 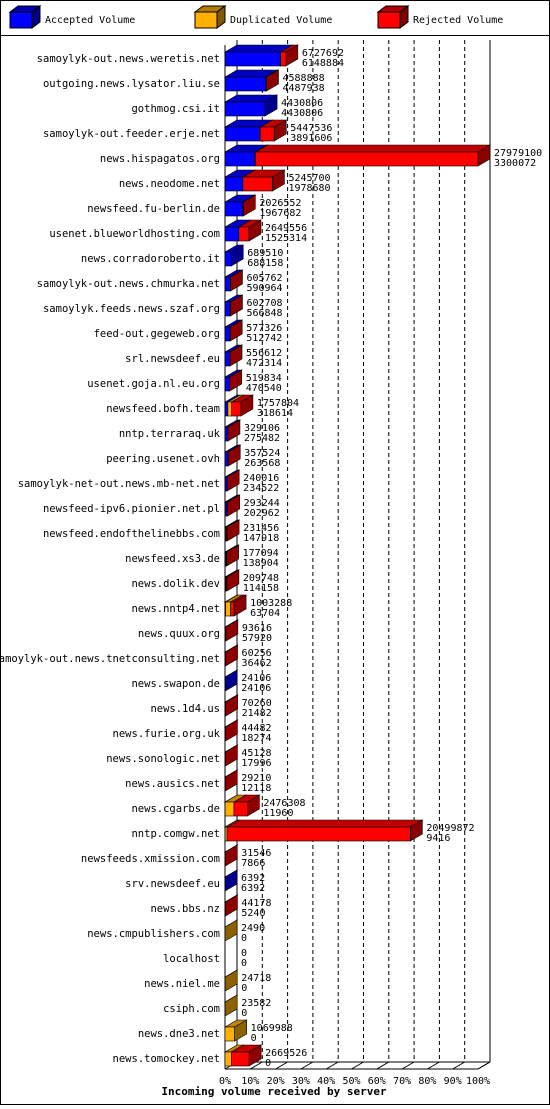 What do you see at coordinates (175, 684) in the screenshot?
I see `category-label: news.swapon.de` at bounding box center [175, 684].